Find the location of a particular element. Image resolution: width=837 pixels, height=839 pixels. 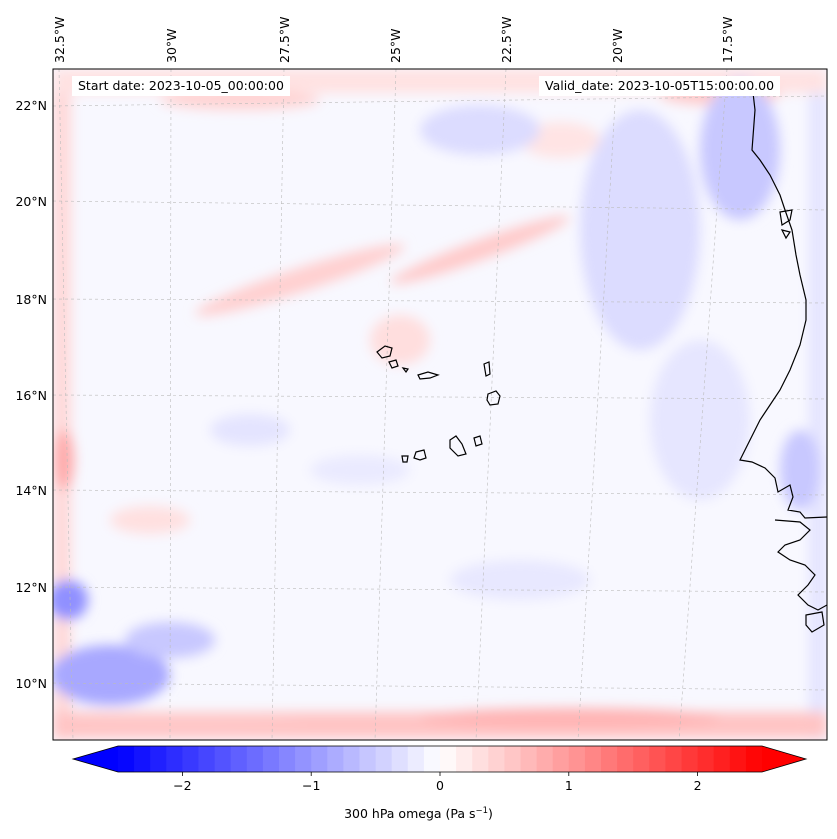

colorbar: −2 −1 0 1 2 is located at coordinates (439, 769).